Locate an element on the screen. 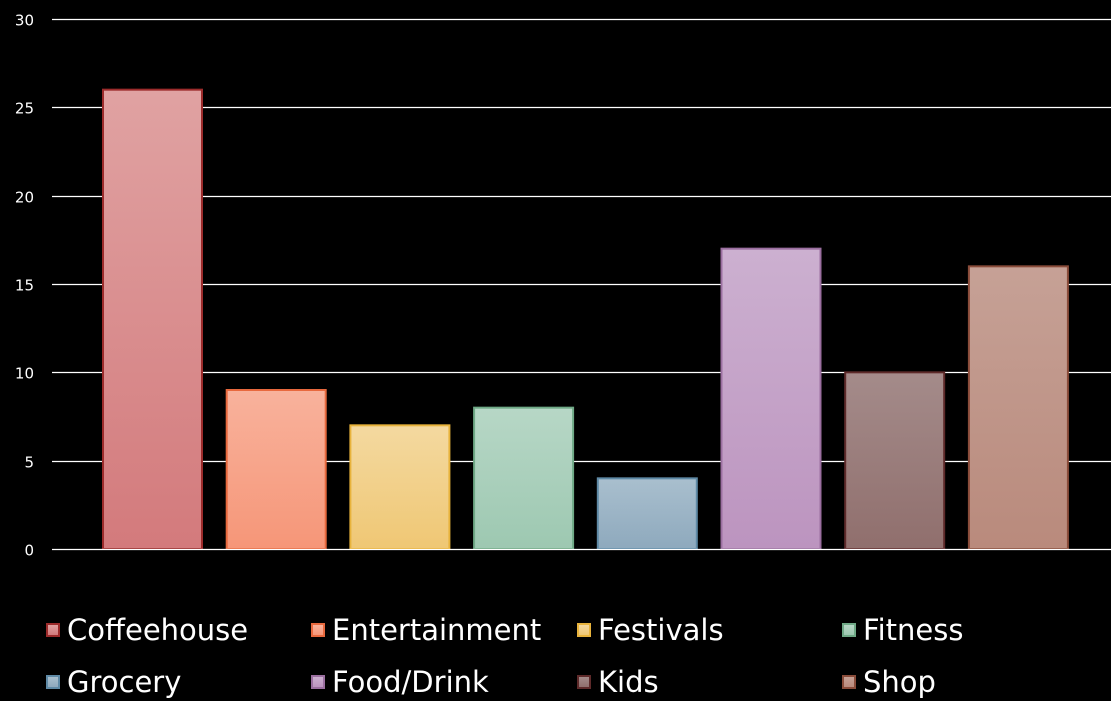  legend-item-food-drink: Food/Drink is located at coordinates (400, 681).